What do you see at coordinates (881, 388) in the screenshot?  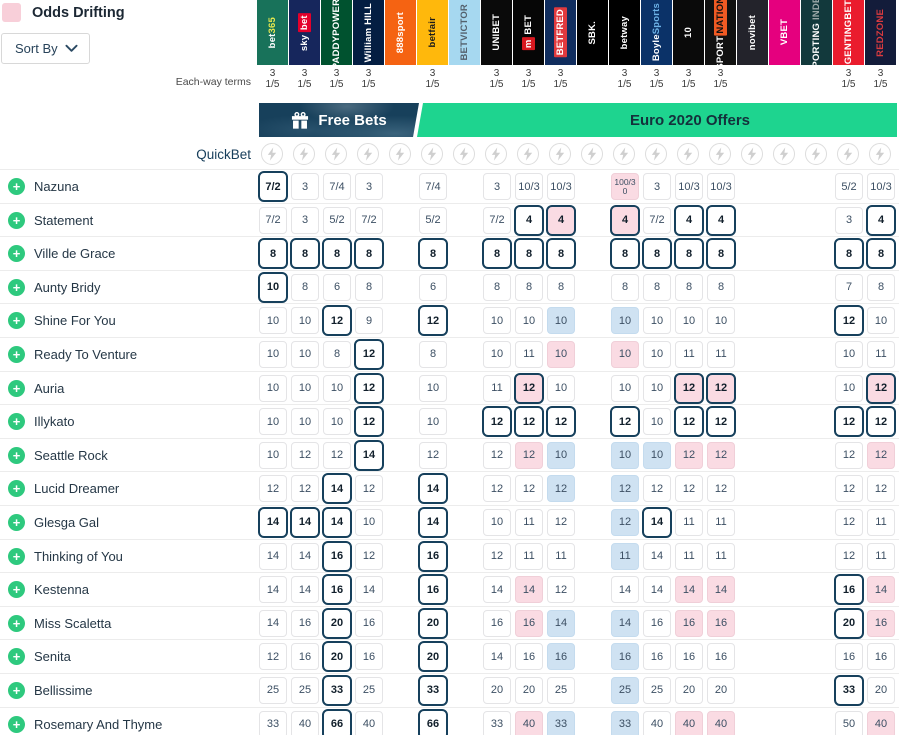 I see `odds-cell-auria-redzone: 12` at bounding box center [881, 388].